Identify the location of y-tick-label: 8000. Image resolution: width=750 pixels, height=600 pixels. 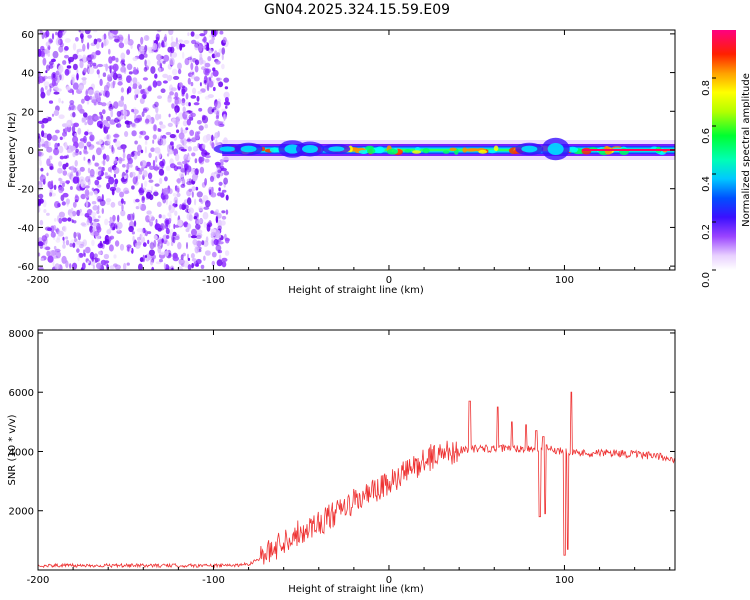
(21, 334).